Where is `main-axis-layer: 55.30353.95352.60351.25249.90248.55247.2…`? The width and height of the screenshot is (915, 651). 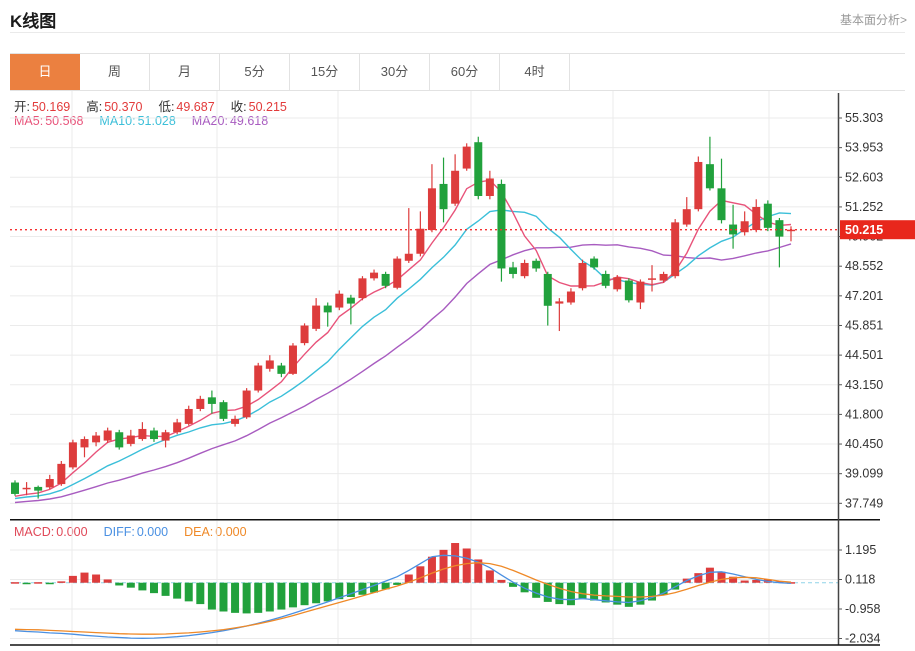 main-axis-layer: 55.30353.95352.60351.25249.90248.55247.2… is located at coordinates (860, 306).